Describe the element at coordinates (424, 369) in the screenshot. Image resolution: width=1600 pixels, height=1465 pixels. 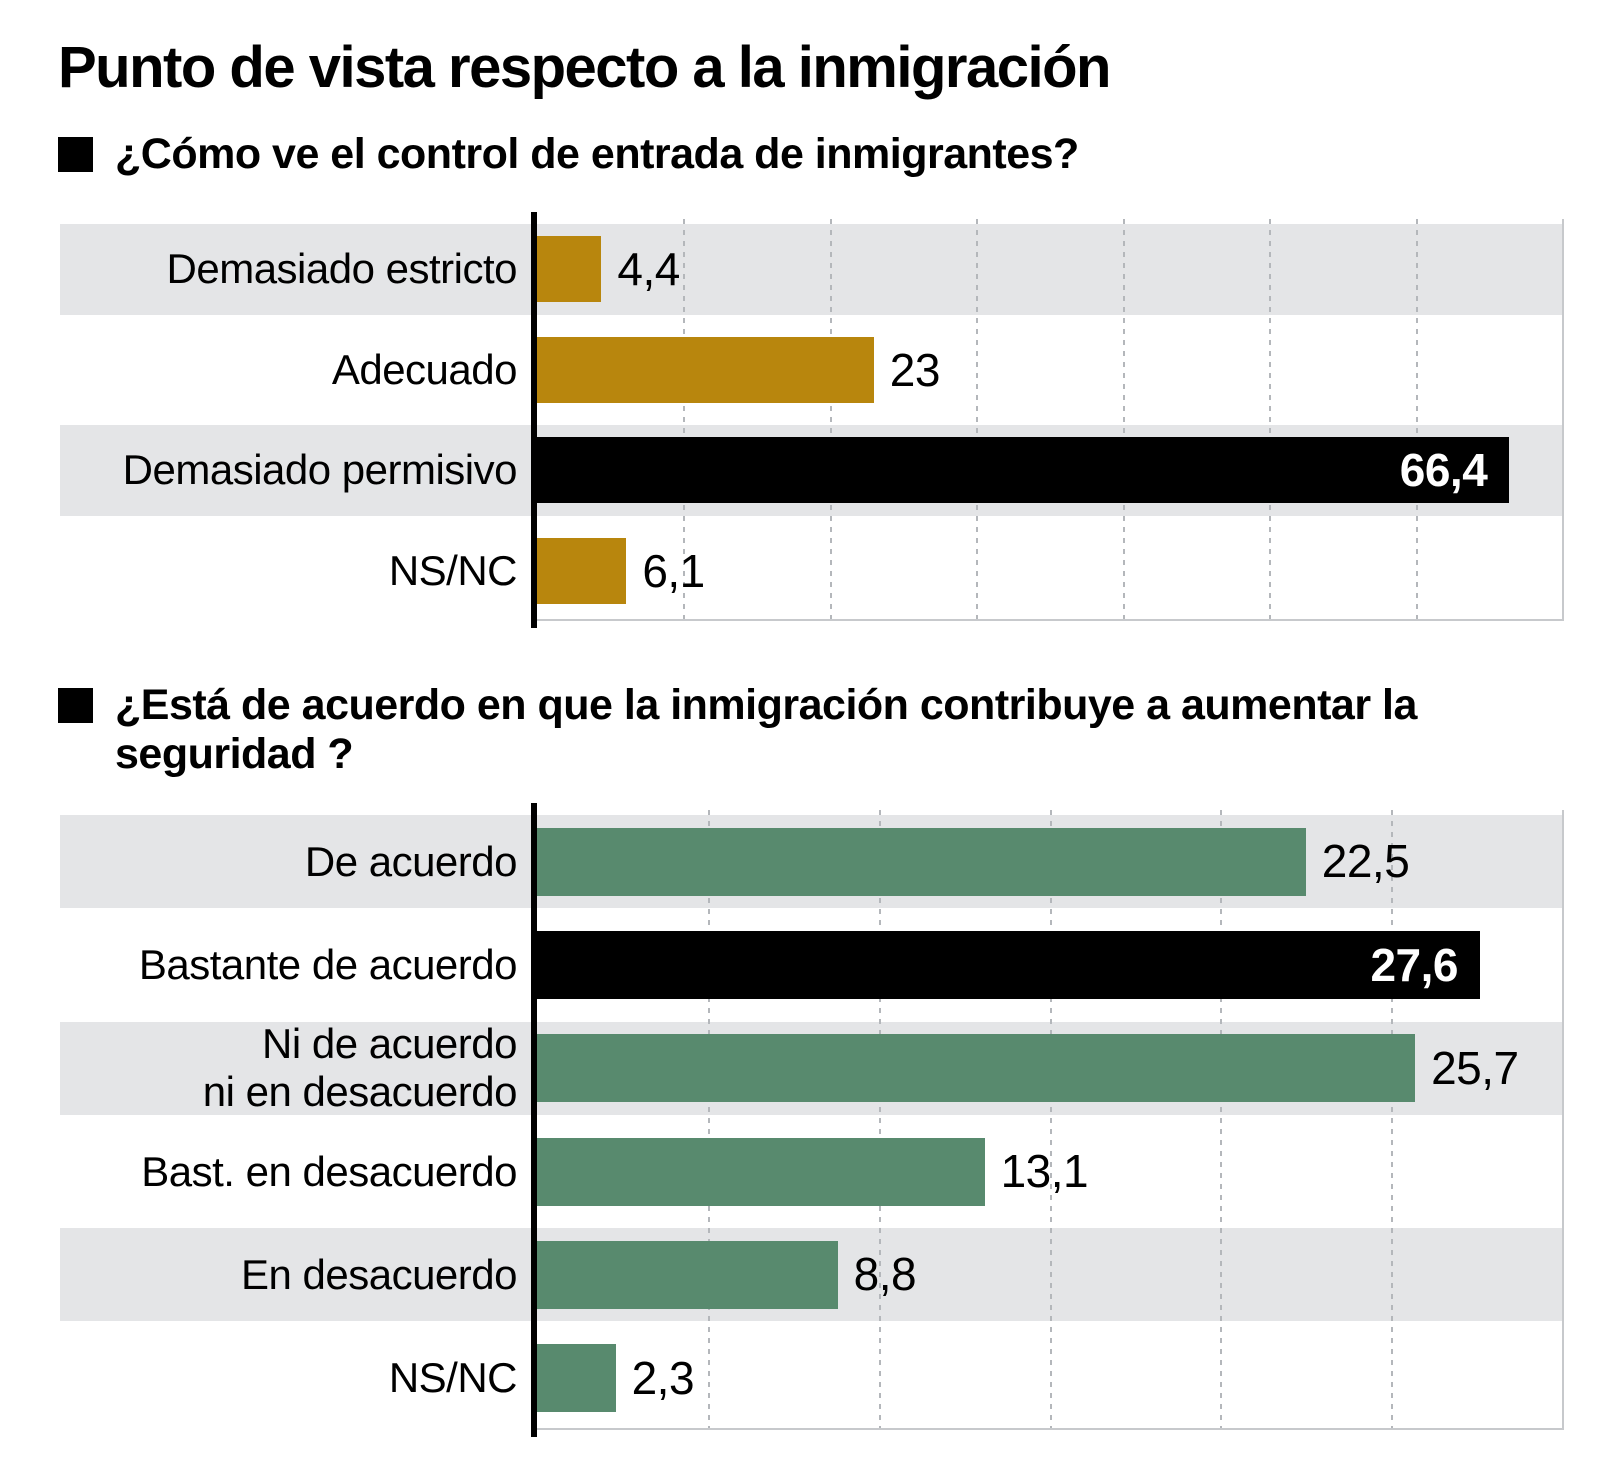
I see `category-label: Adecuado` at that location.